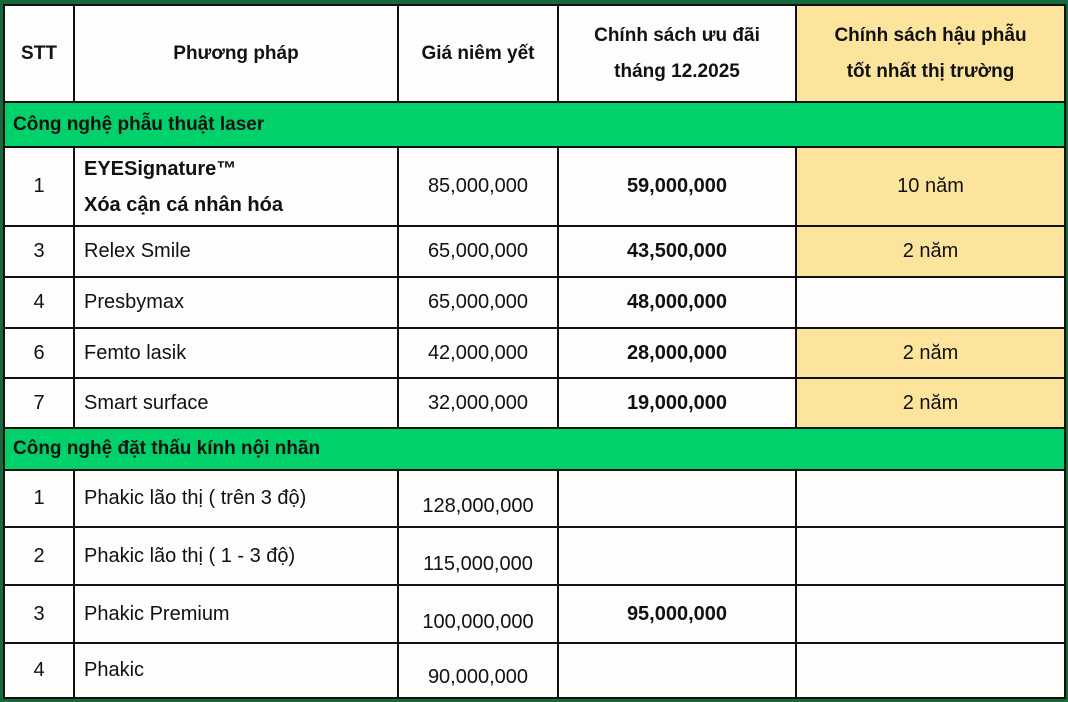 The image size is (1068, 702). Describe the element at coordinates (236, 251) in the screenshot. I see `method-cell: Relex Smile` at that location.